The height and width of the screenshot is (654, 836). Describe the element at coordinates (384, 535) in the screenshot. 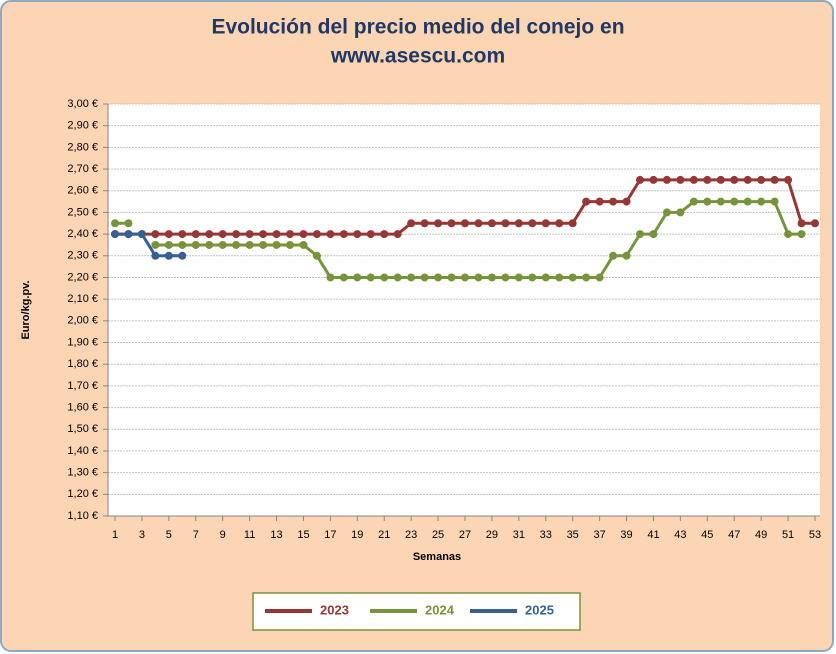

I see `x-tick-label: 21` at that location.